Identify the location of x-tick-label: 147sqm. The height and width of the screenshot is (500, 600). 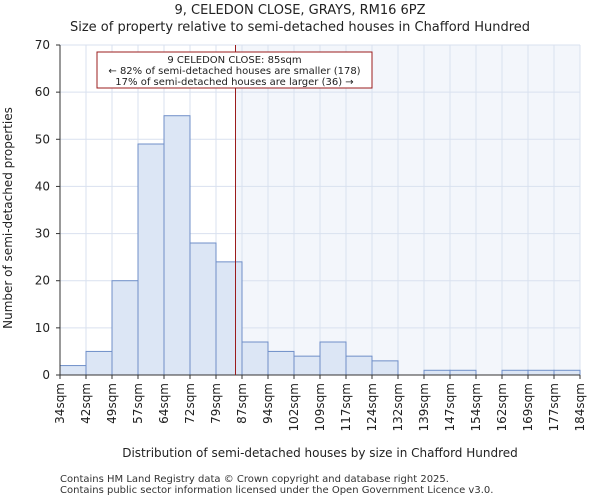
(450, 407).